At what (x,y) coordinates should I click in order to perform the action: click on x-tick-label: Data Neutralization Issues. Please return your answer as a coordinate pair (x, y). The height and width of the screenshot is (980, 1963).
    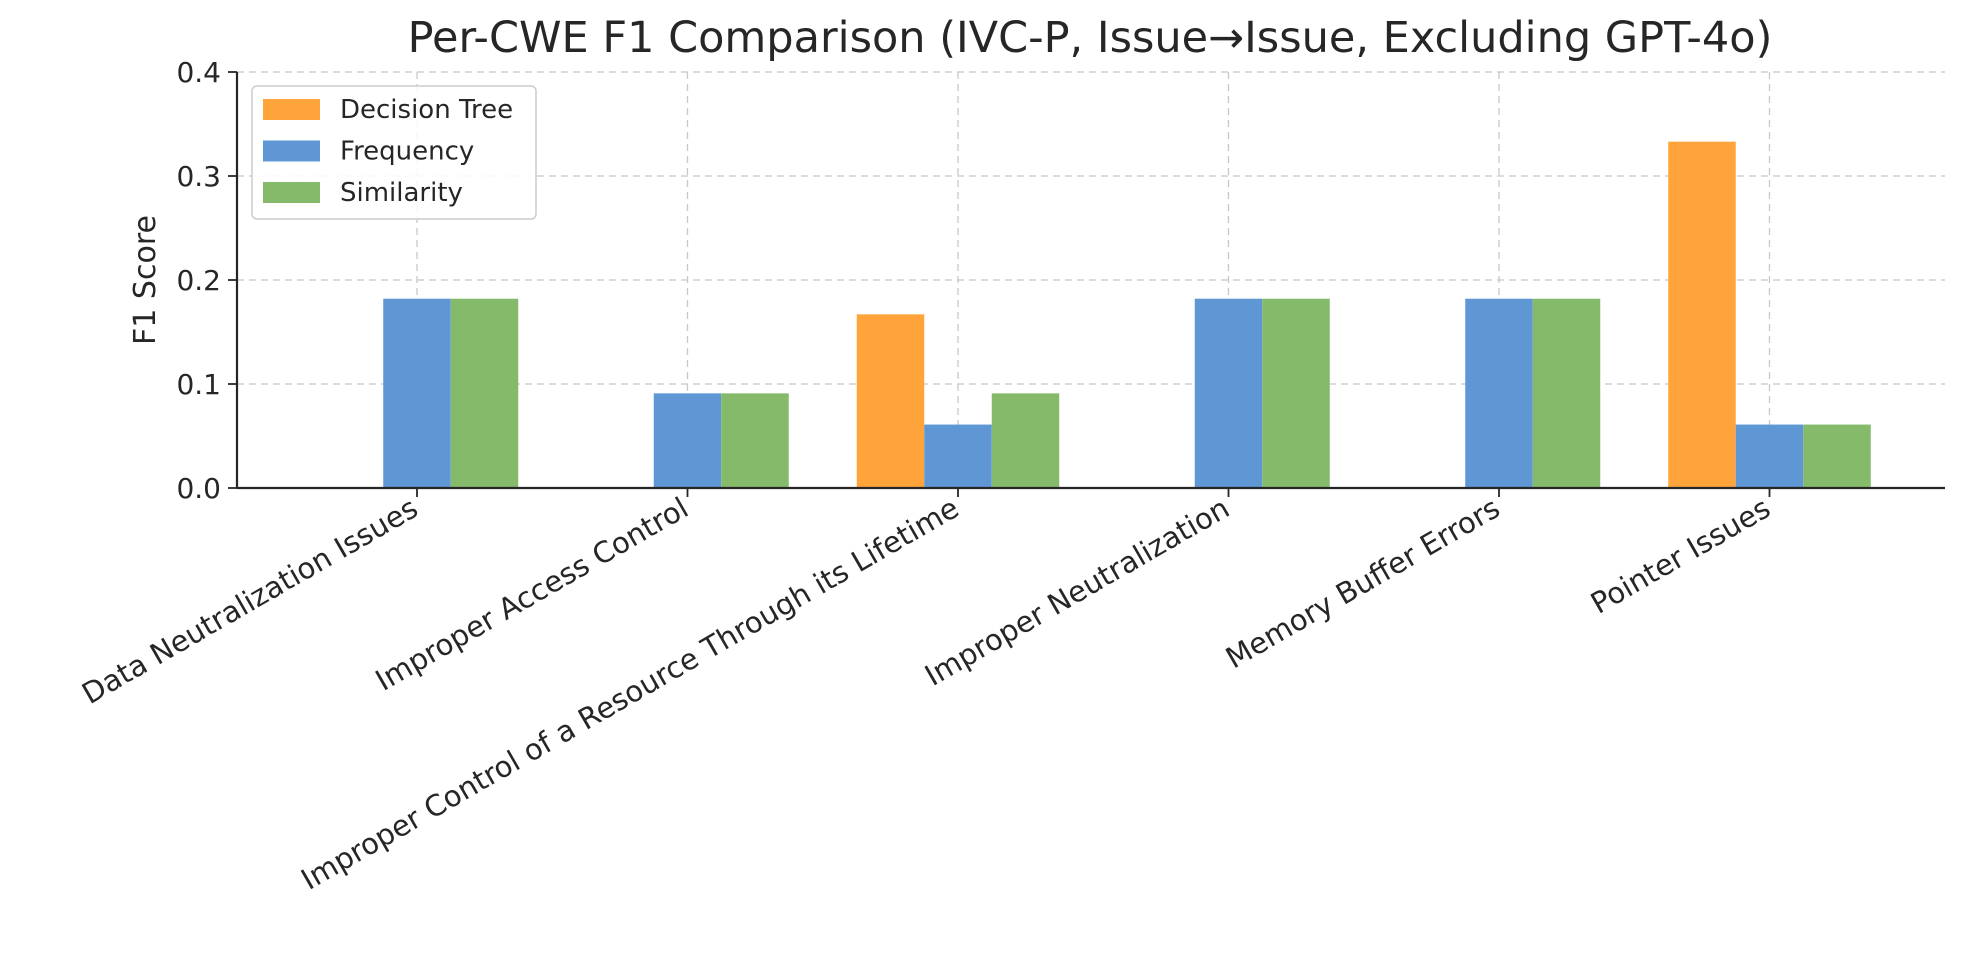
    Looking at the image, I should click on (249, 601).